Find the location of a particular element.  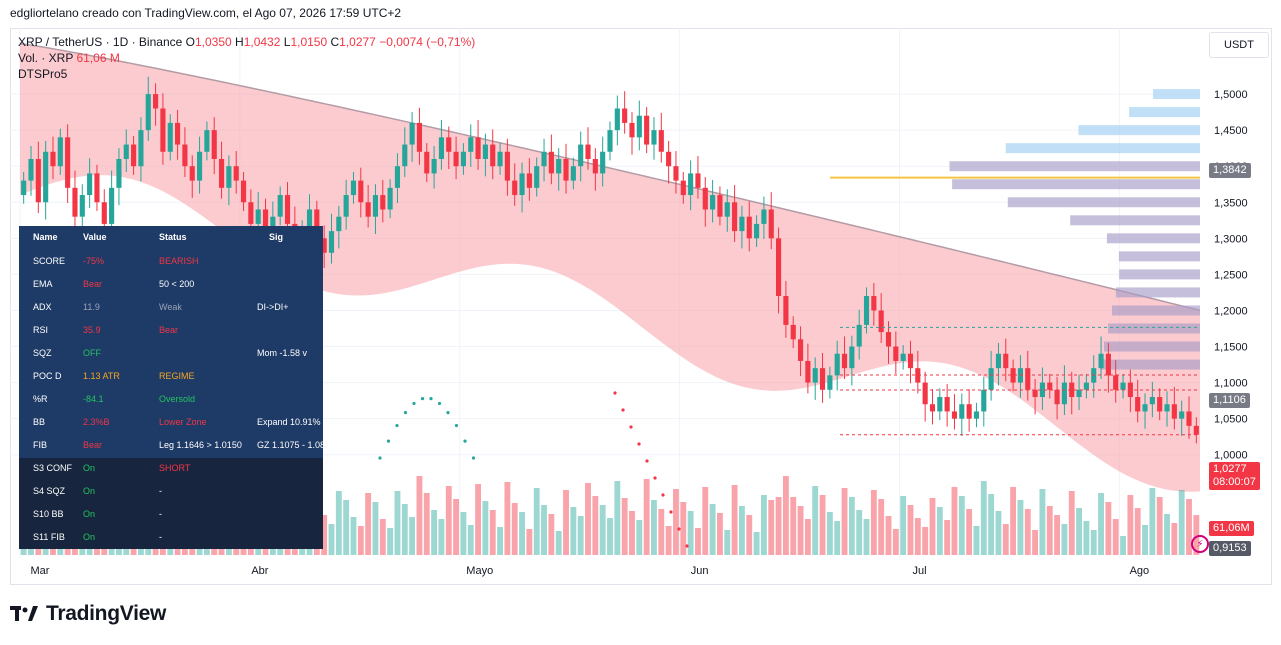

stats-value: On is located at coordinates (89, 514).